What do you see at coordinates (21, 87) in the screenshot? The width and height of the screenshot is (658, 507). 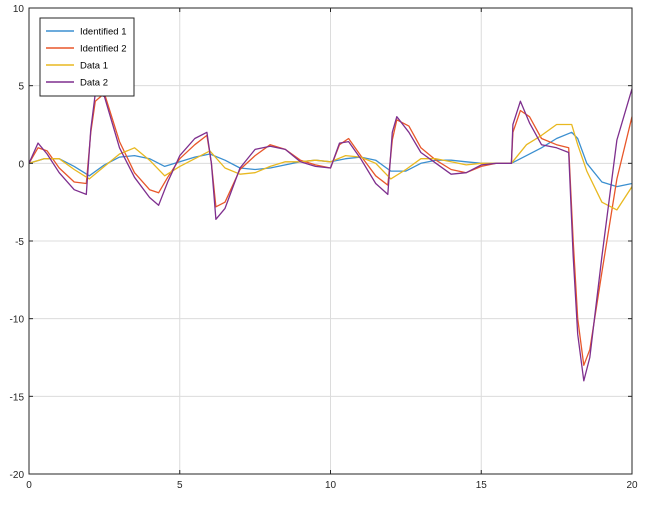 I see `y-tick-label: 5` at bounding box center [21, 87].